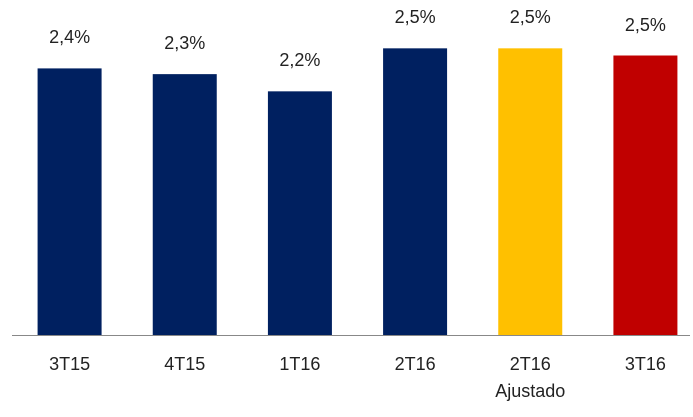 This screenshot has width=693, height=417. I want to click on x-tick-label: 1T16, so click(300, 364).